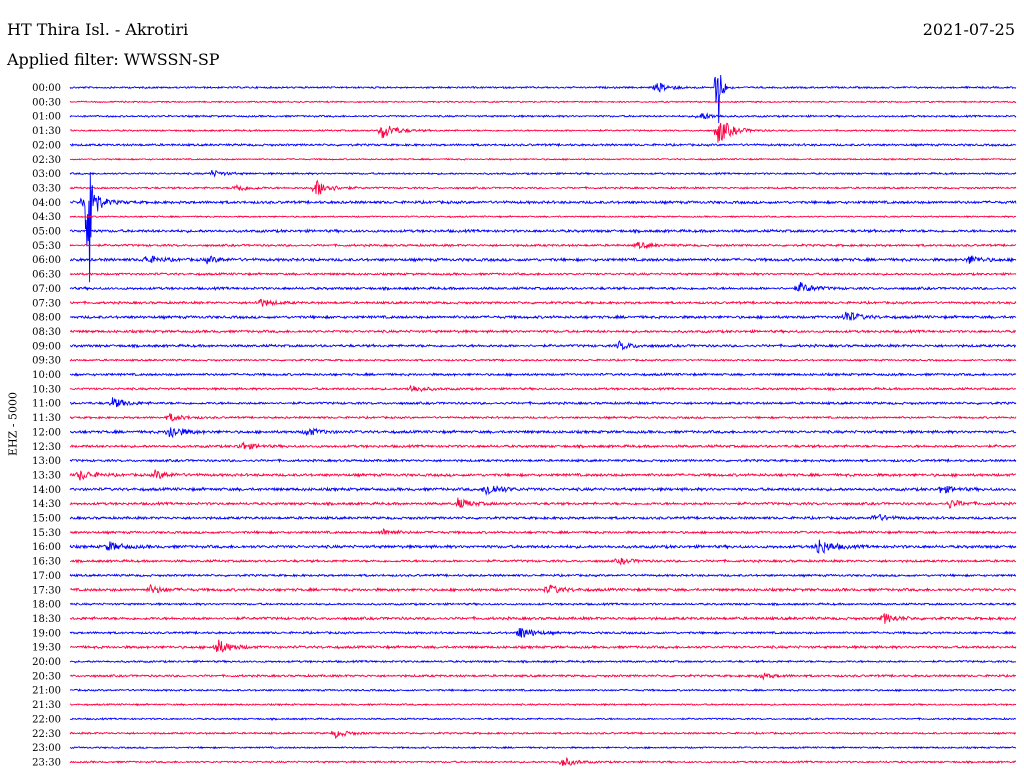  I want to click on tick-label-41: 20:30, so click(46, 676).